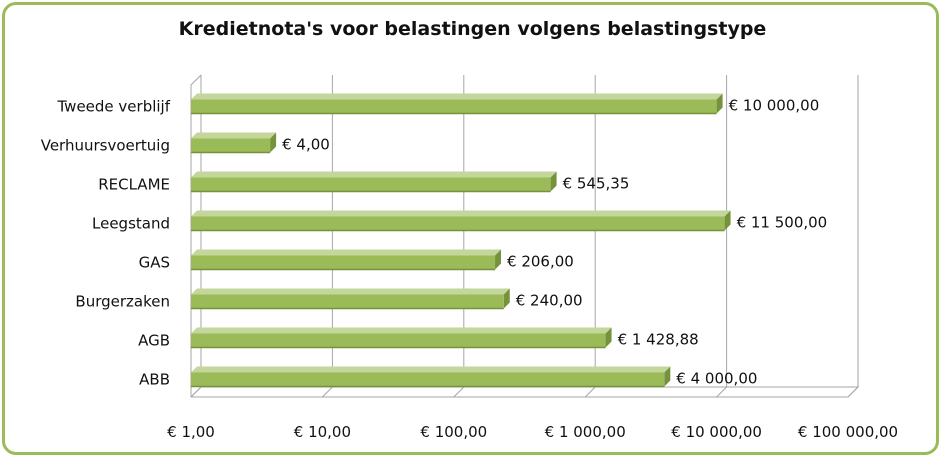  Describe the element at coordinates (540, 262) in the screenshot. I see `data-label: € 206,00` at that location.